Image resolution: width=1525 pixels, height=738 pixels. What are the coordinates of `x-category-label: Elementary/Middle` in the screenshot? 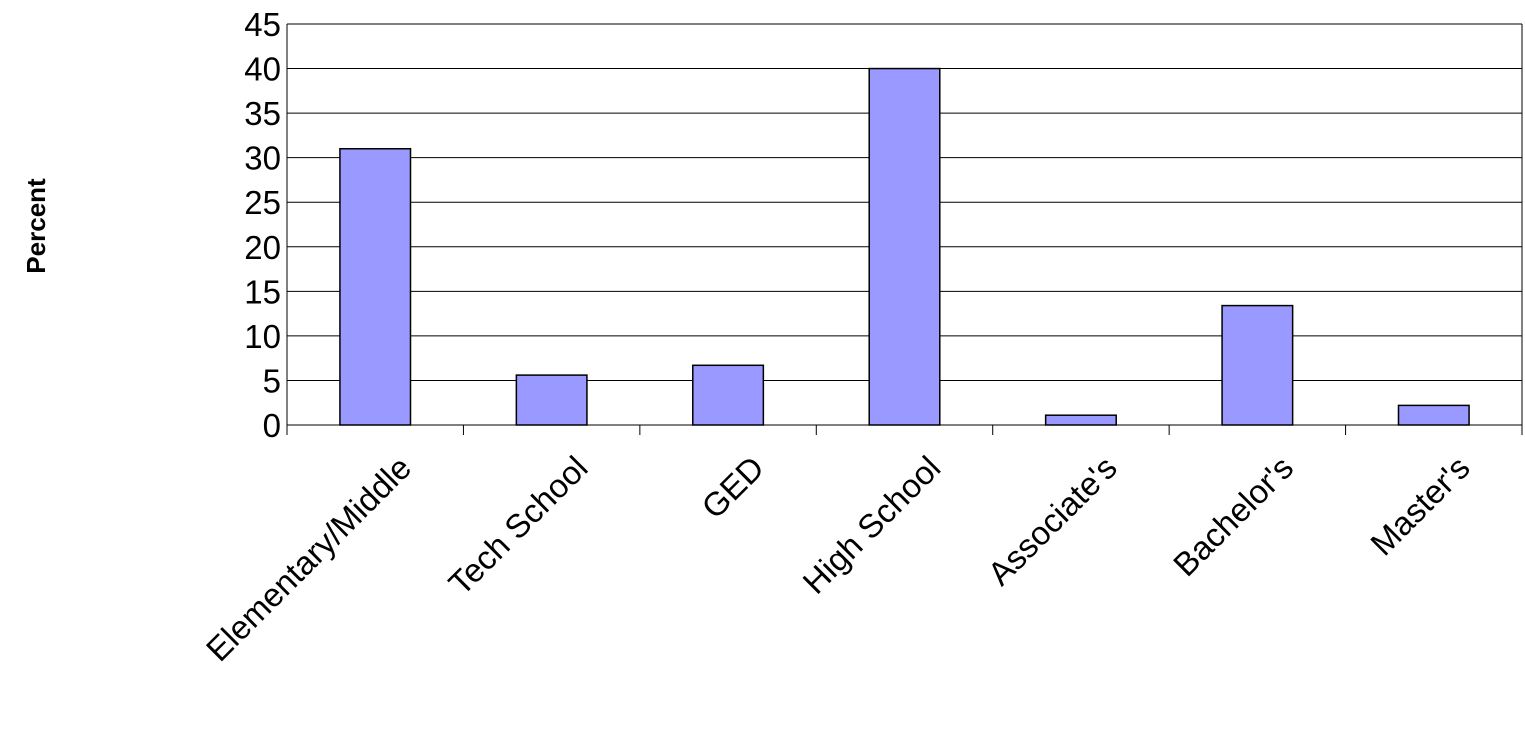 It's located at (308, 558).